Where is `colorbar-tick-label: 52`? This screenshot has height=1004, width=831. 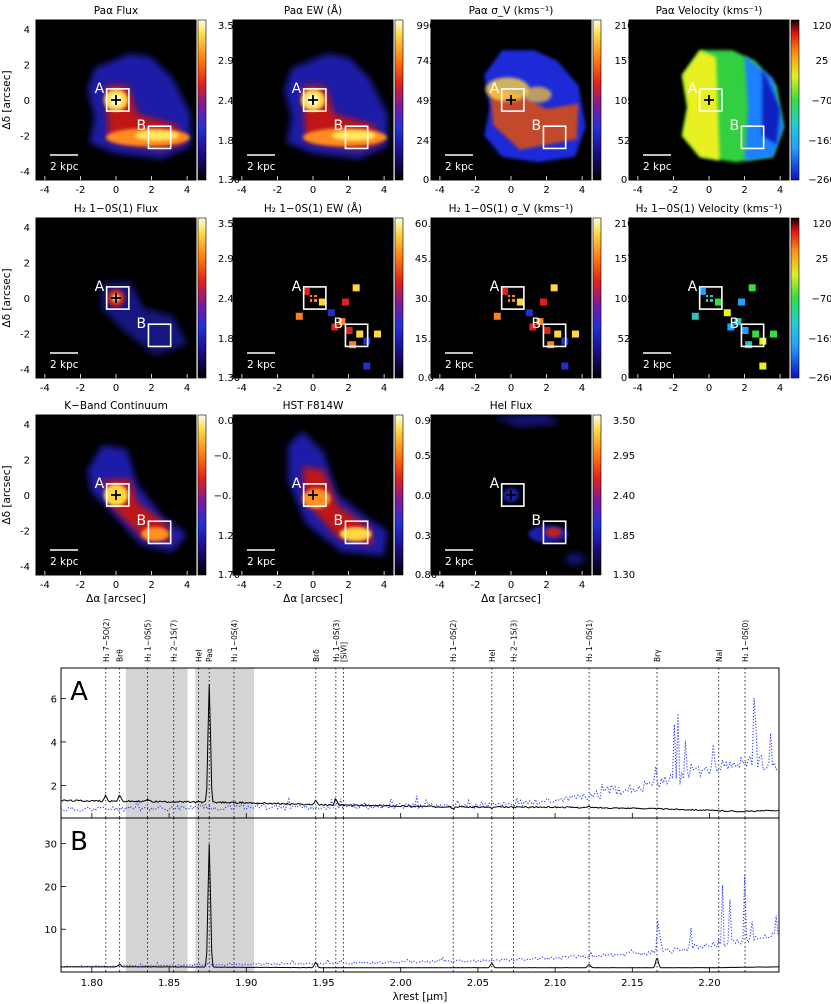
colorbar-tick-label: 52 is located at coordinates (624, 141).